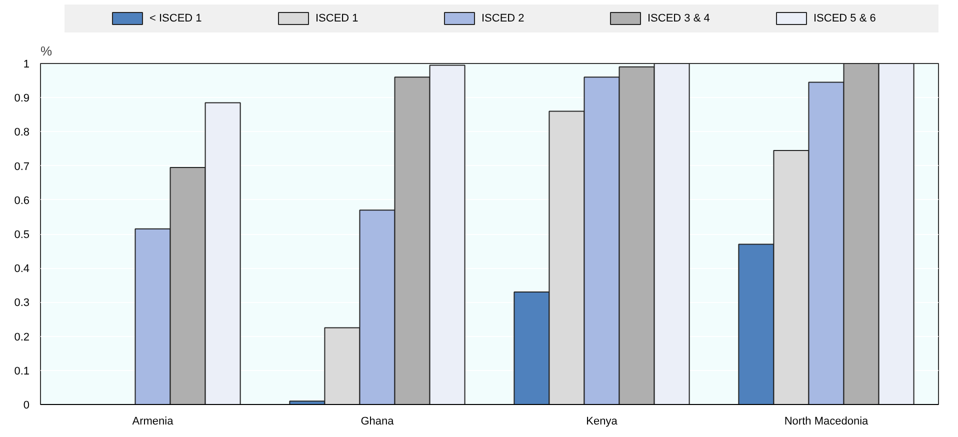 The image size is (958, 437). Describe the element at coordinates (176, 18) in the screenshot. I see `legend-label: < ISCED 1` at that location.